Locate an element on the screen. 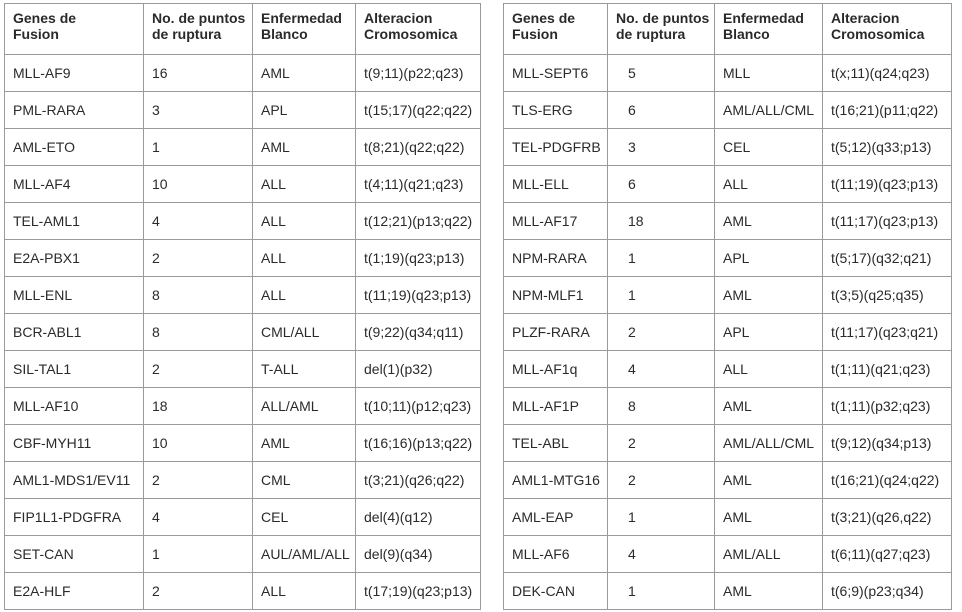  table-row: MLL-AF4 10 ALL t(4;11)(q21;q23) is located at coordinates (242, 184).